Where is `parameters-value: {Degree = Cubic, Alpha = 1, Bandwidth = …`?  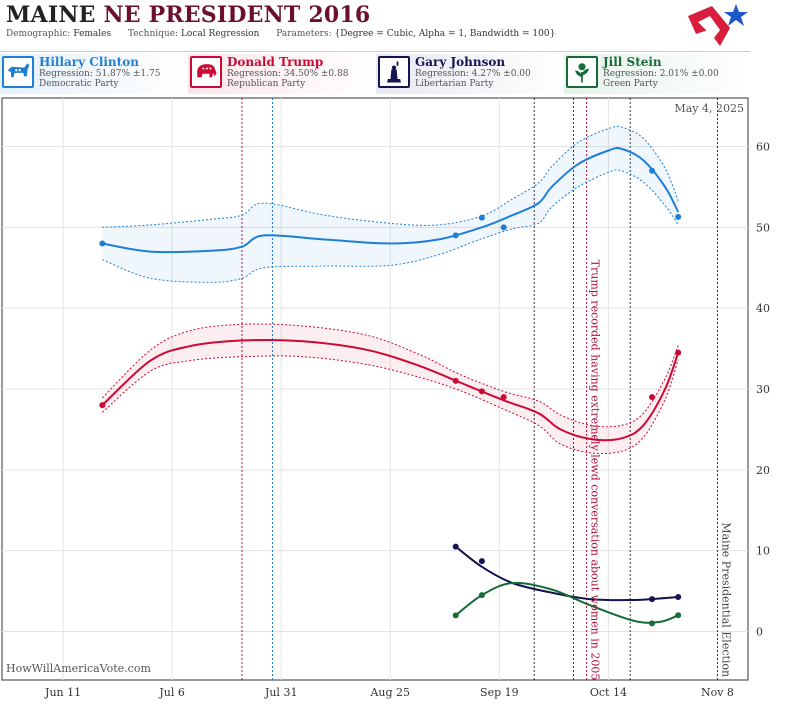
parameters-value: {Degree = Cubic, Alpha = 1, Bandwidth = … is located at coordinates (445, 34).